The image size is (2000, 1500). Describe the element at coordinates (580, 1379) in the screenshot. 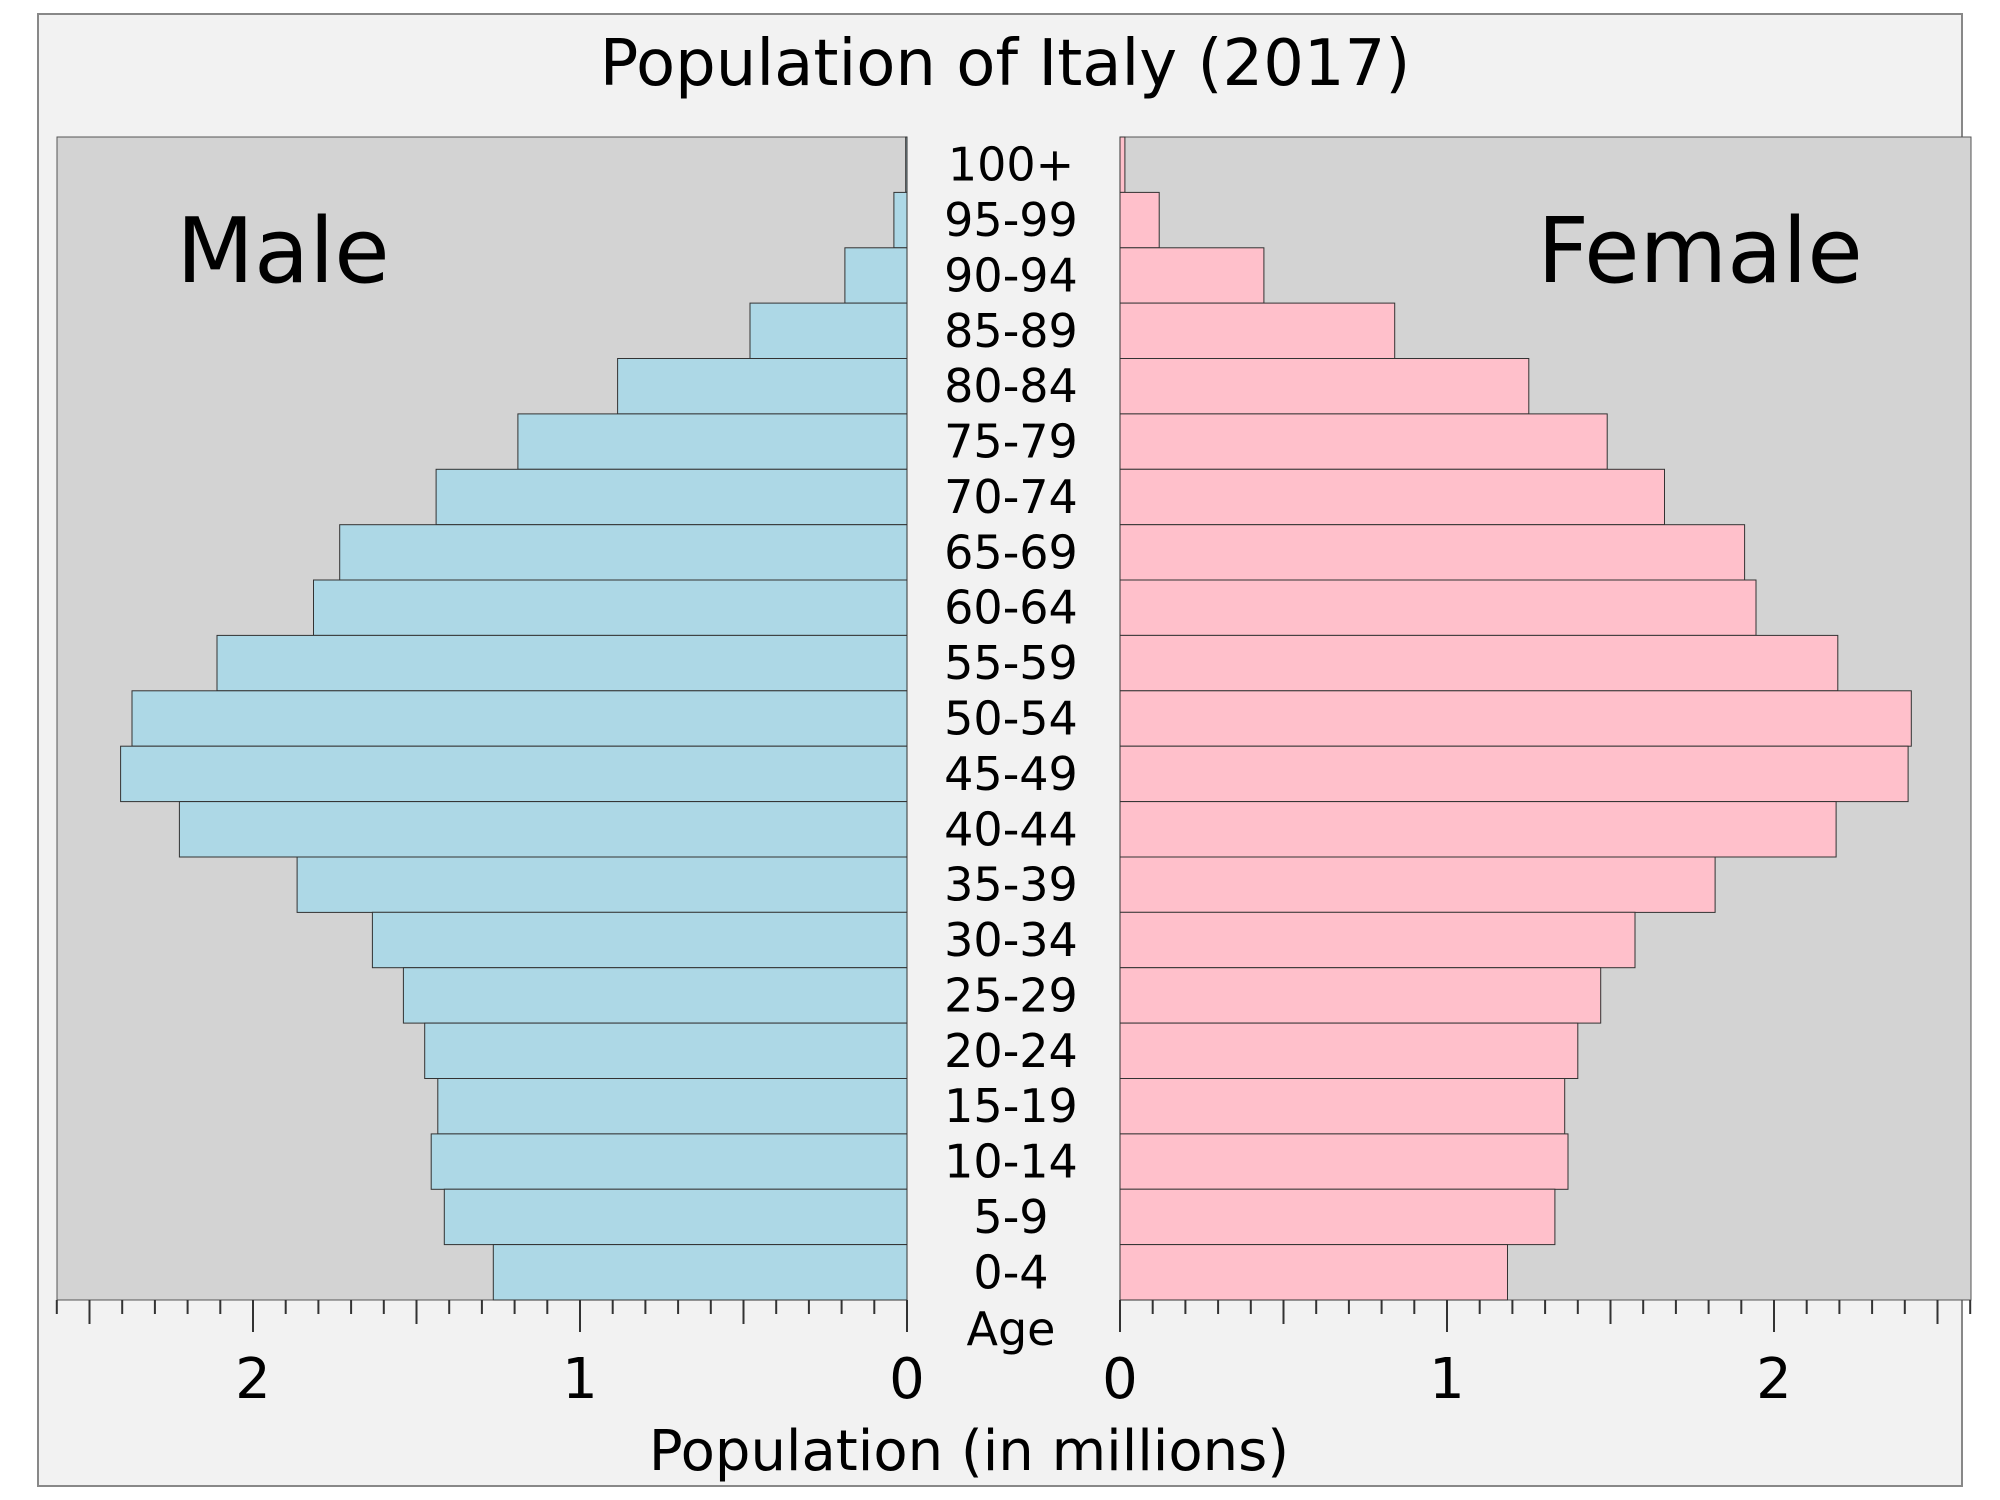

I see `male-tick-label: 1` at that location.